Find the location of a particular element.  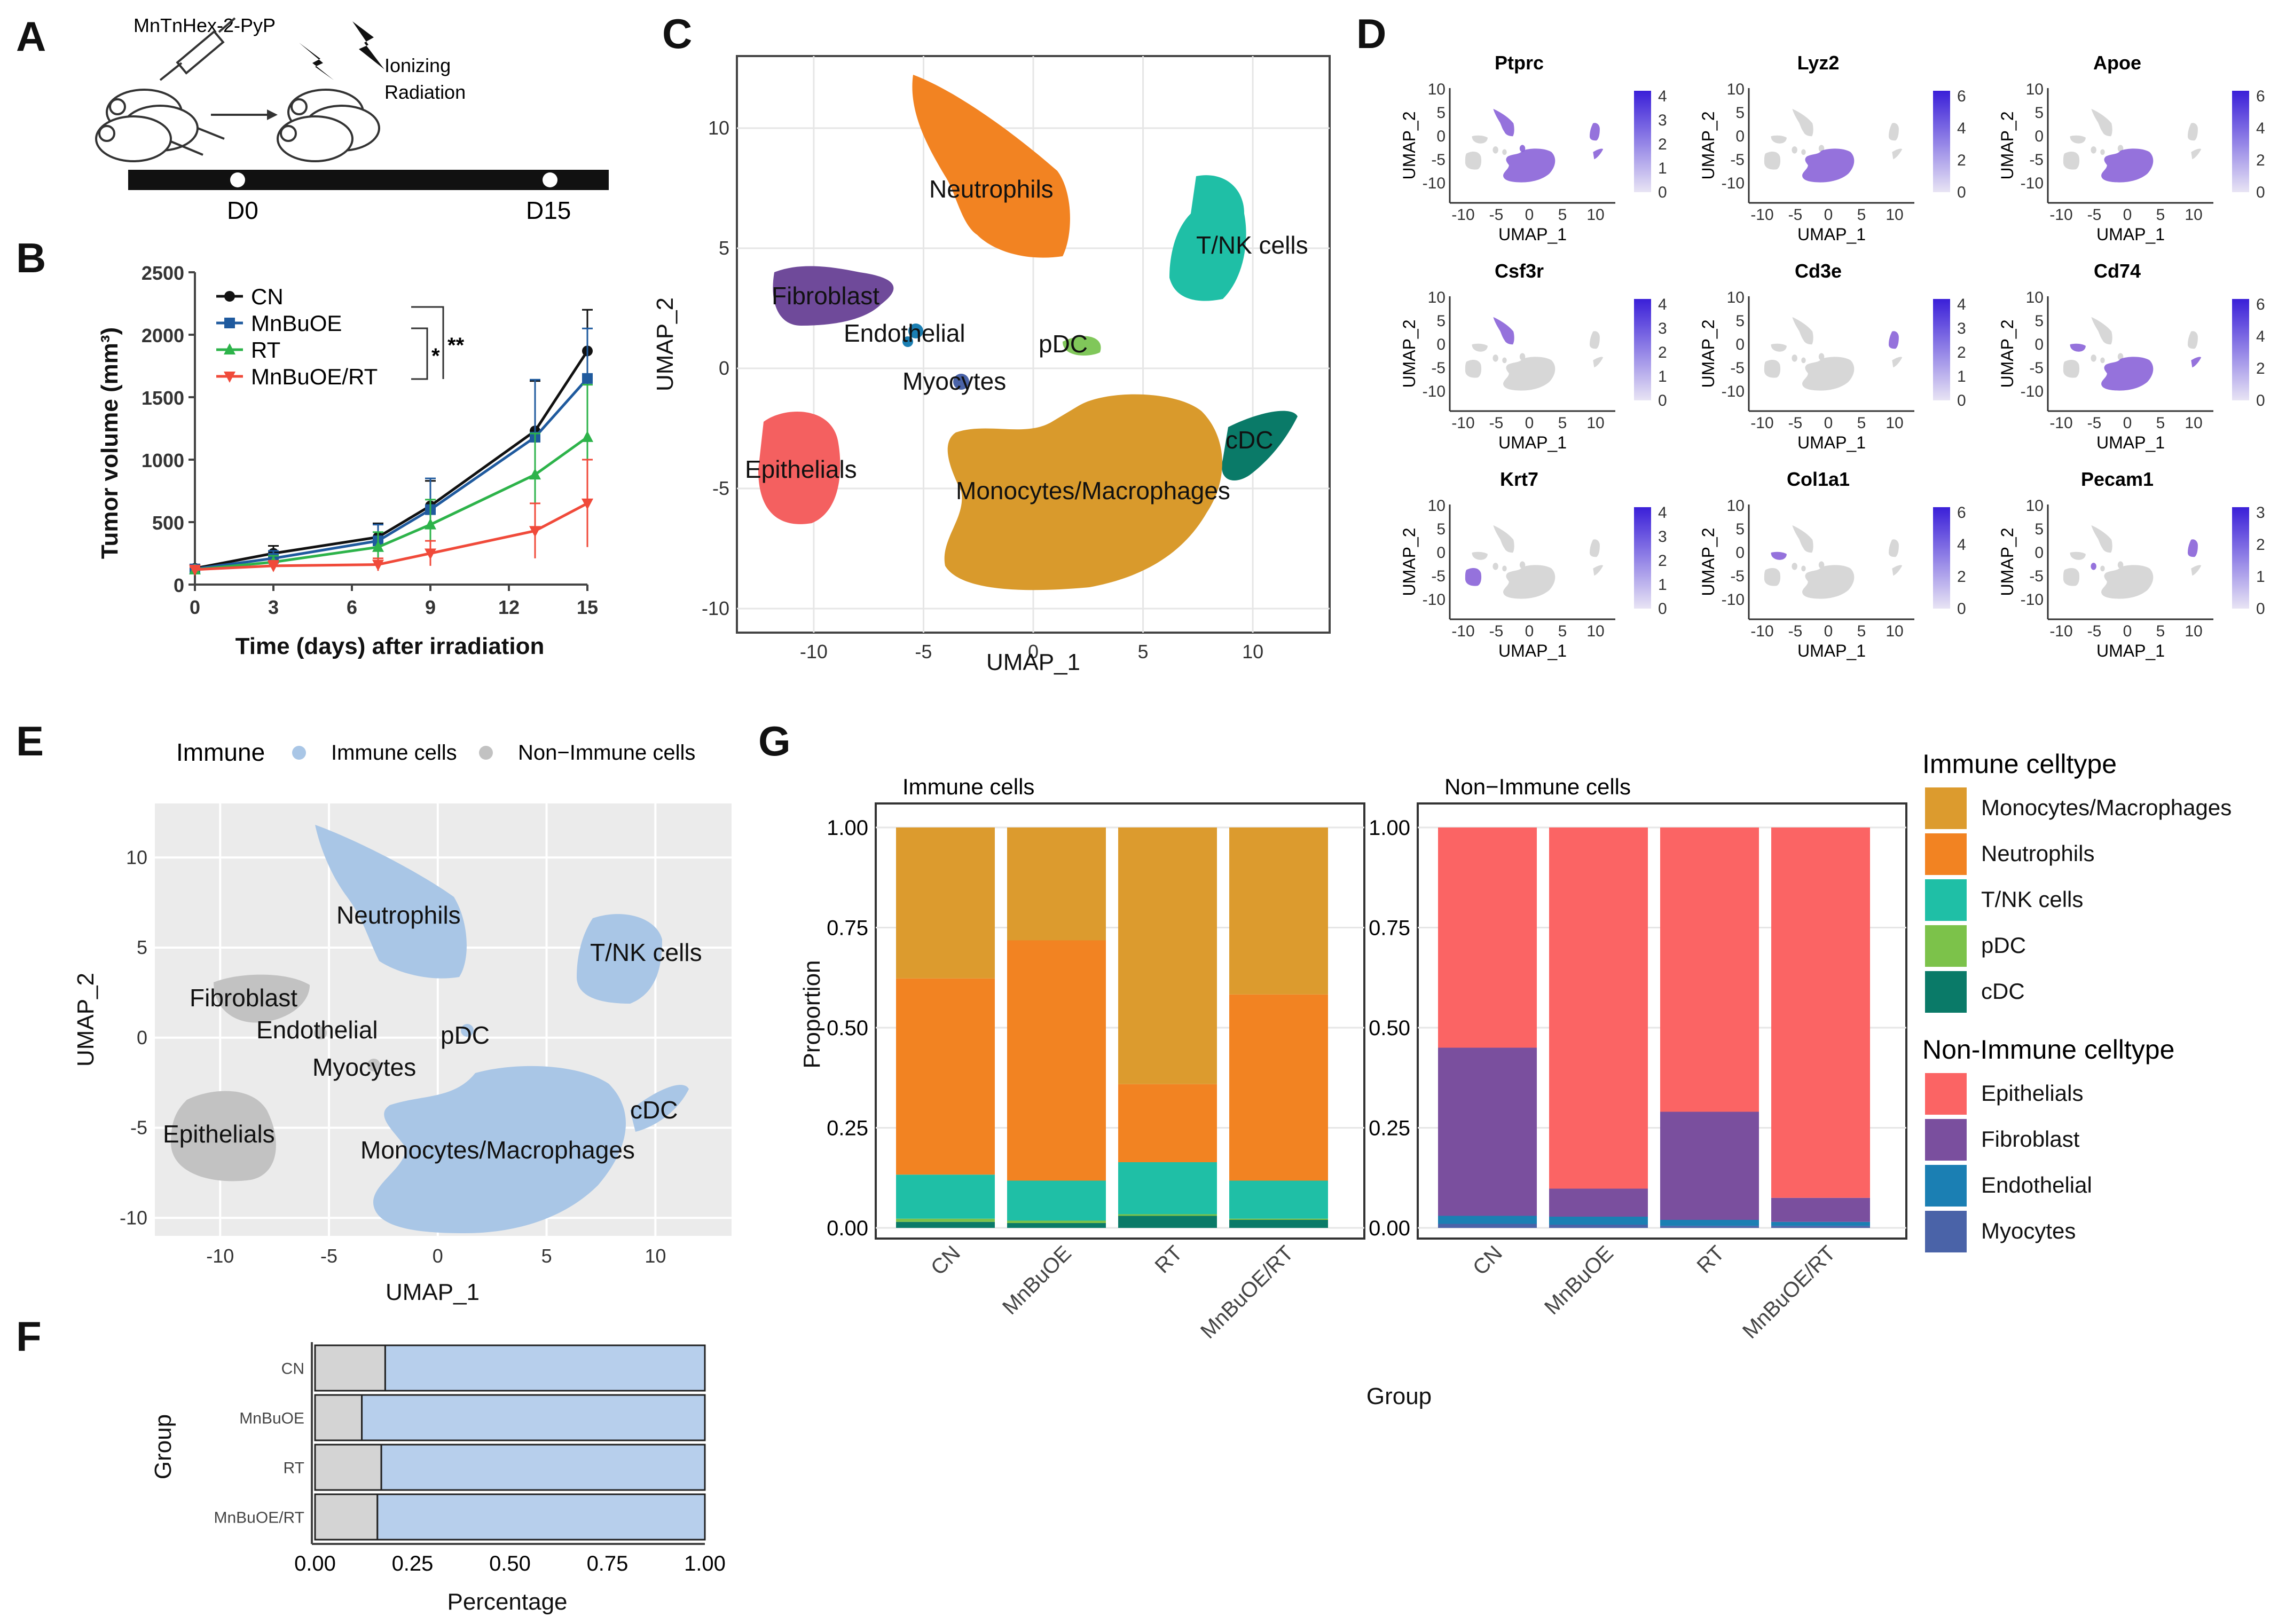

cluster-cdc is located at coordinates (1260, 445).